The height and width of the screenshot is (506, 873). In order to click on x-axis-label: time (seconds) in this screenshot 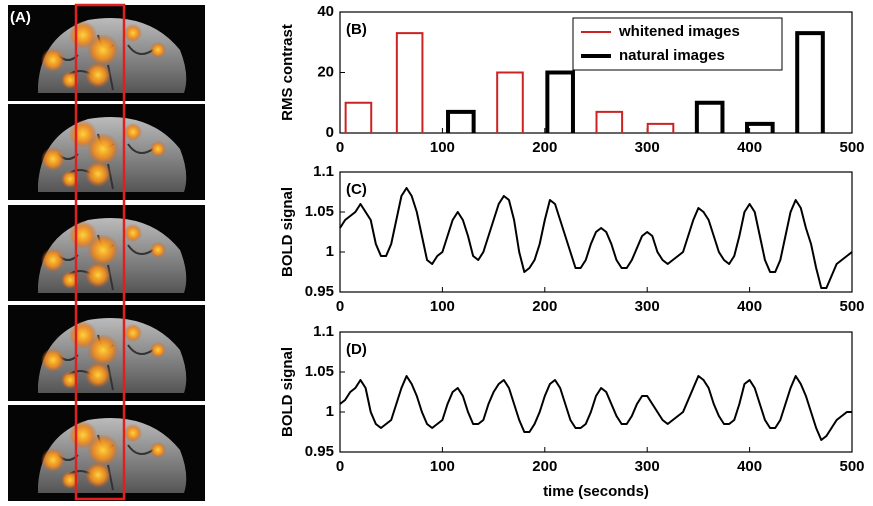, I will do `click(596, 491)`.